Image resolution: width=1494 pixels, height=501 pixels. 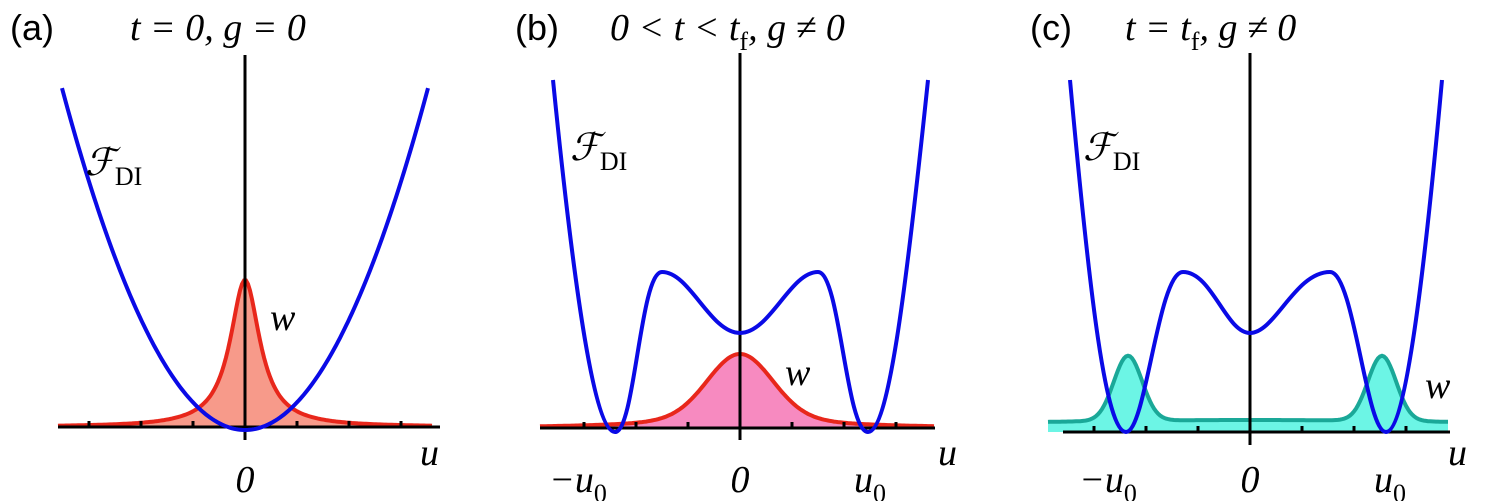 I want to click on math-text: t = 0, g = 0, so click(x=218, y=28).